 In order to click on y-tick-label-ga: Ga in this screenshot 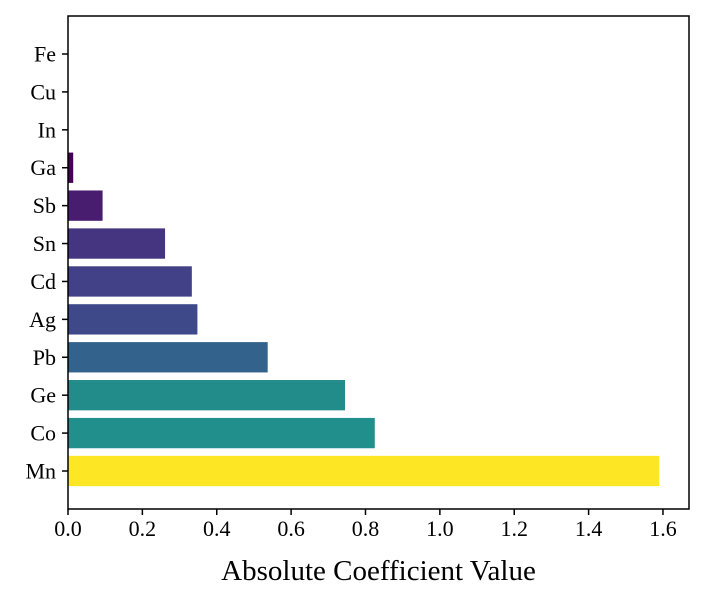, I will do `click(43, 167)`.